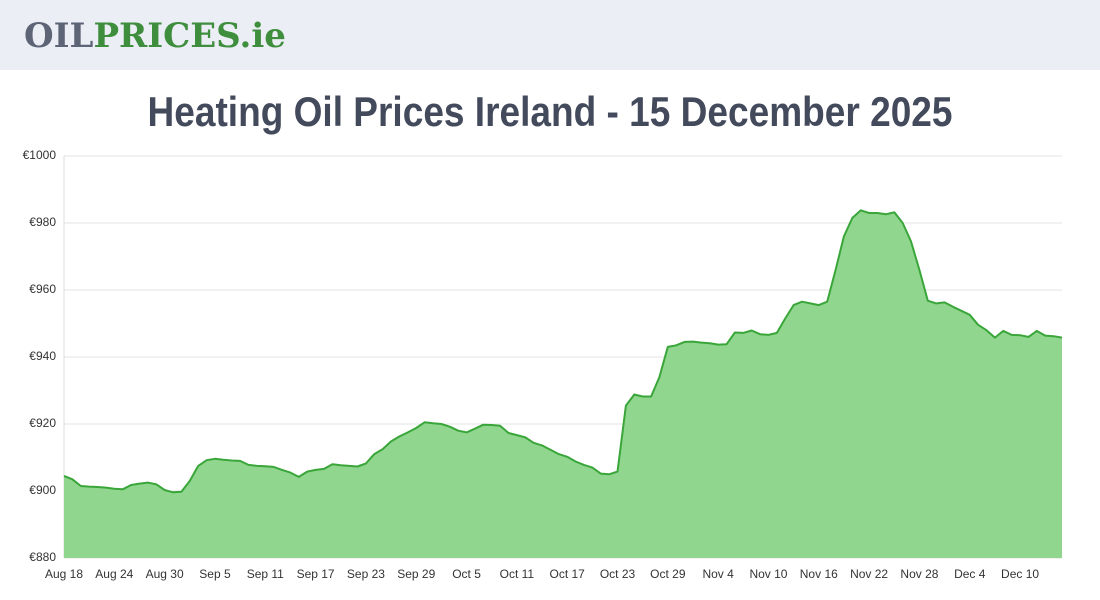 This screenshot has width=1100, height=600. I want to click on y-tick-label: €900, so click(42, 490).